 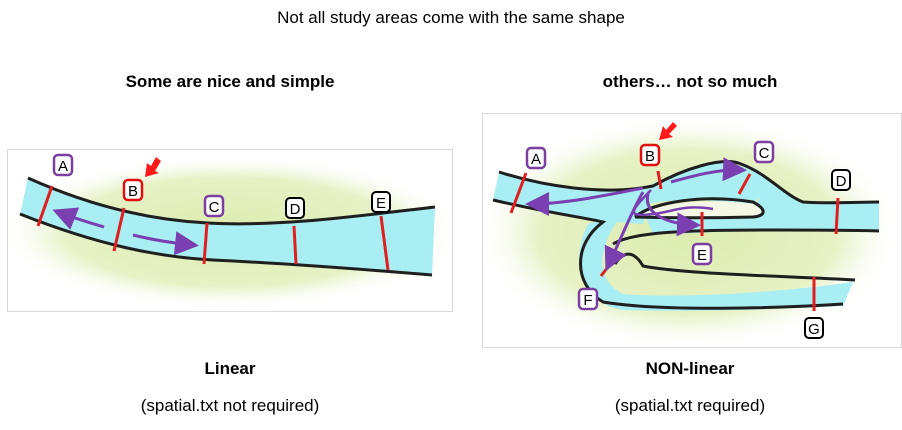 I want to click on flow-arrow-curve, so click(x=673, y=203).